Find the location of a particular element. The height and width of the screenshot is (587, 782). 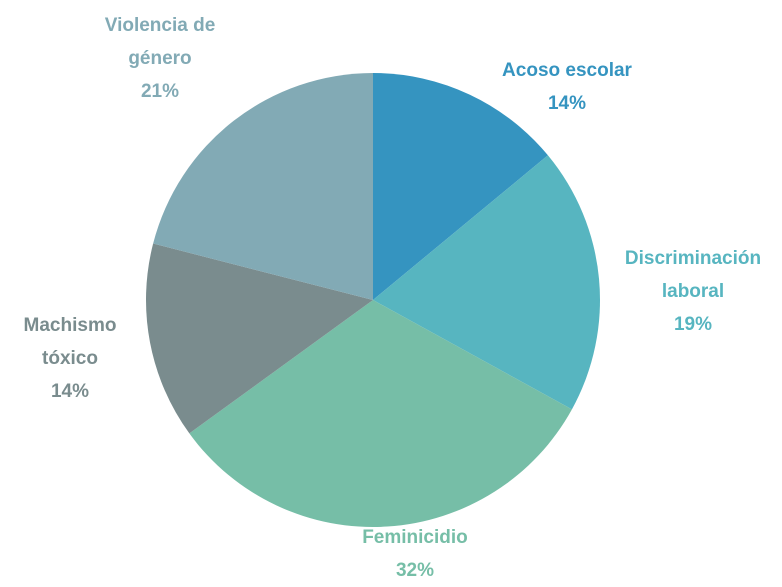

slice-label: Machismo tóxico 14% is located at coordinates (70, 358).